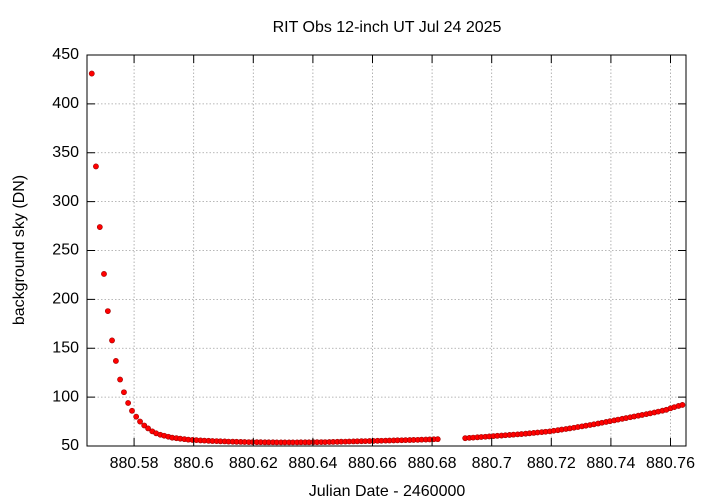 This screenshot has width=720, height=504. What do you see at coordinates (65, 201) in the screenshot?
I see `y-tick-label: 300` at bounding box center [65, 201].